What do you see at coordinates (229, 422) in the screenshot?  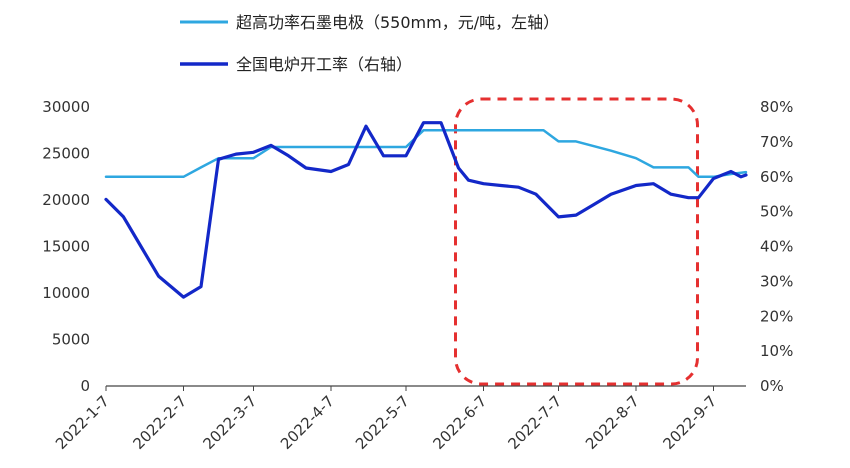 I see `x-axis-tick-label: 2022-3-7` at bounding box center [229, 422].